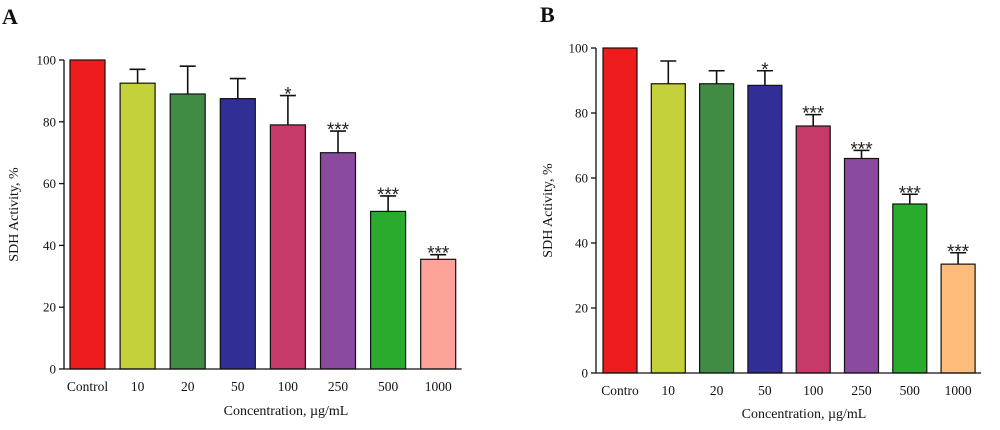  Describe the element at coordinates (958, 390) in the screenshot. I see `panel-b-category-label: 1000` at that location.